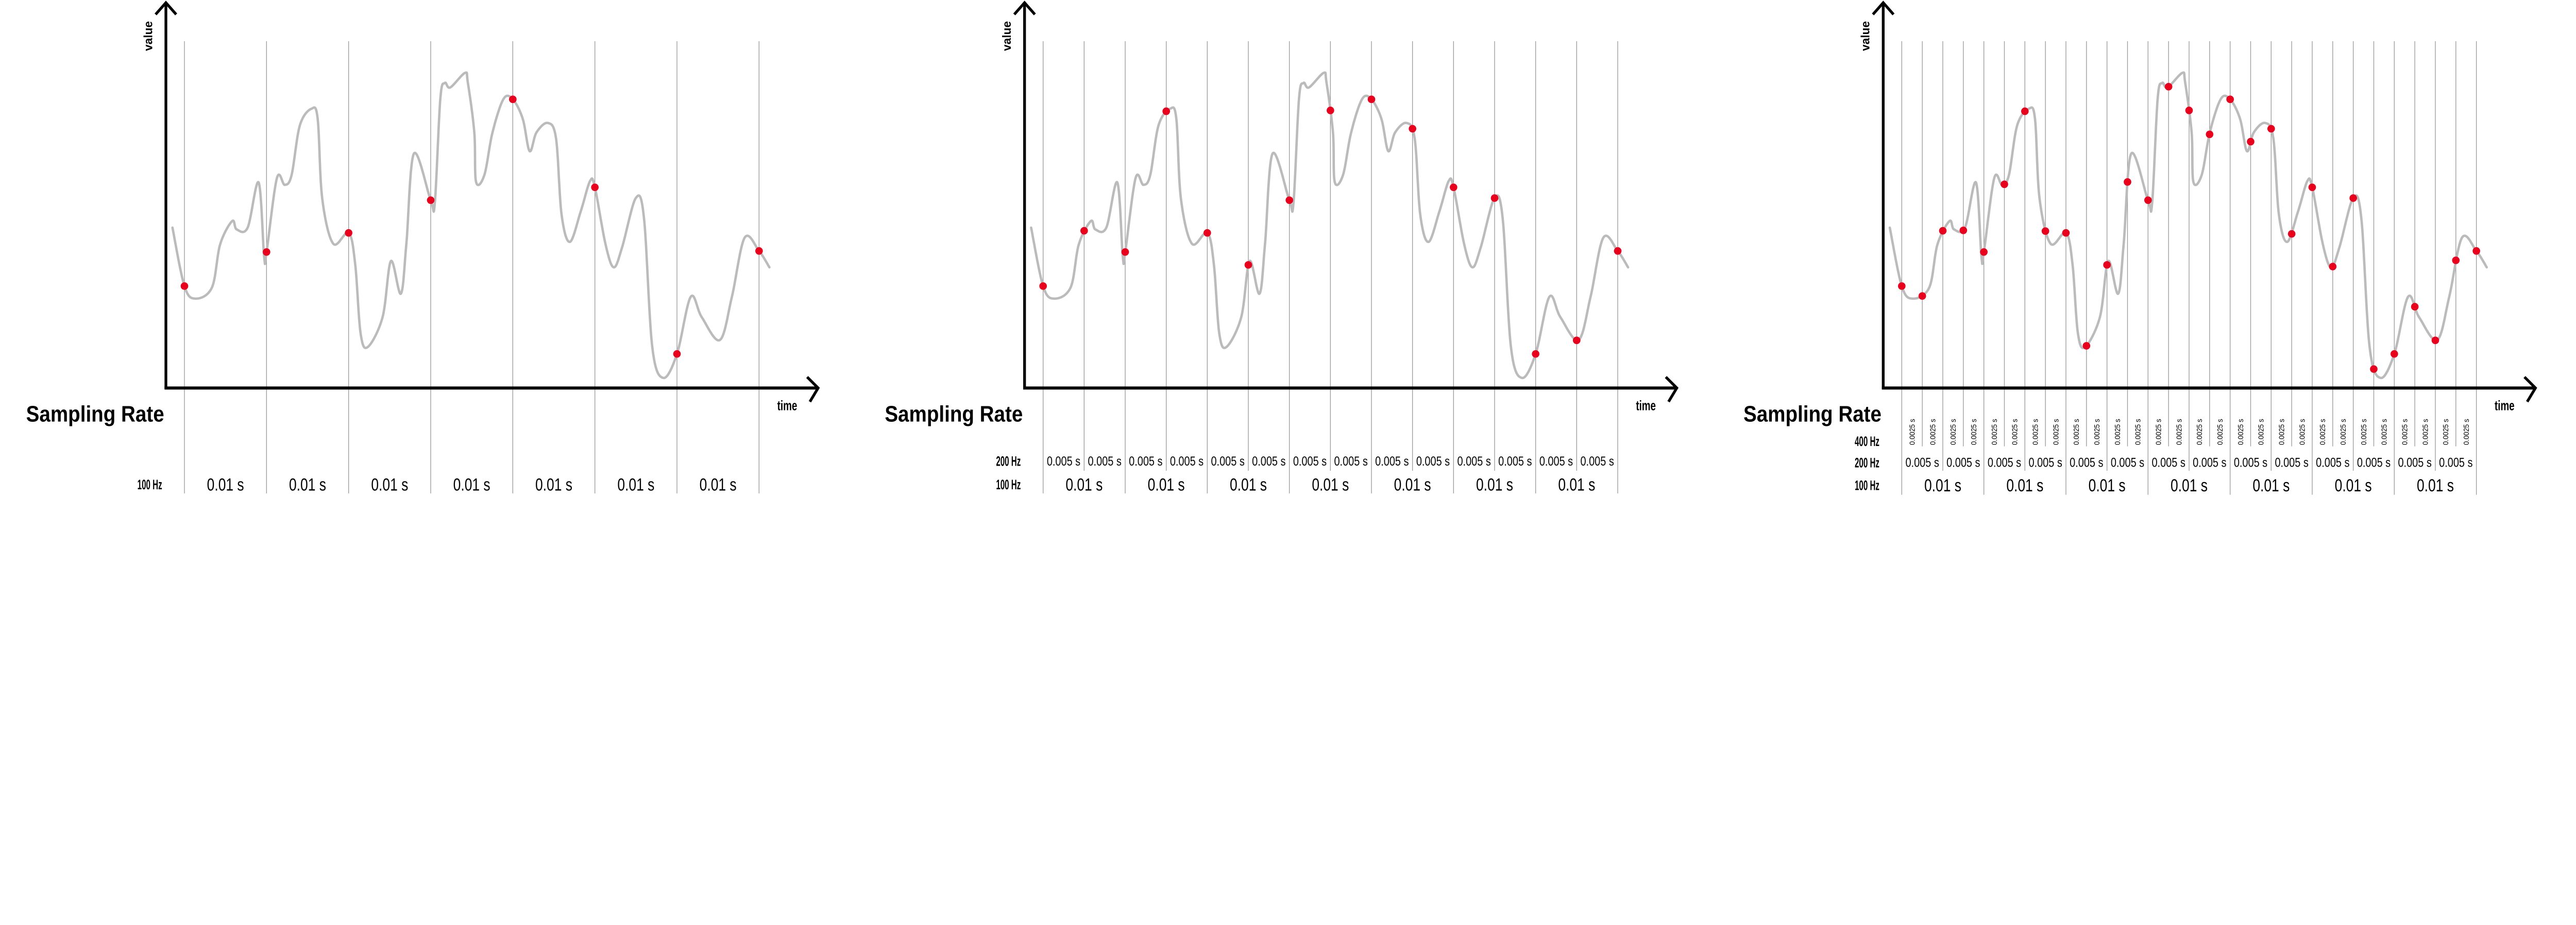  Describe the element at coordinates (1008, 484) in the screenshot. I see `row-rate-label: 100 Hz` at that location.